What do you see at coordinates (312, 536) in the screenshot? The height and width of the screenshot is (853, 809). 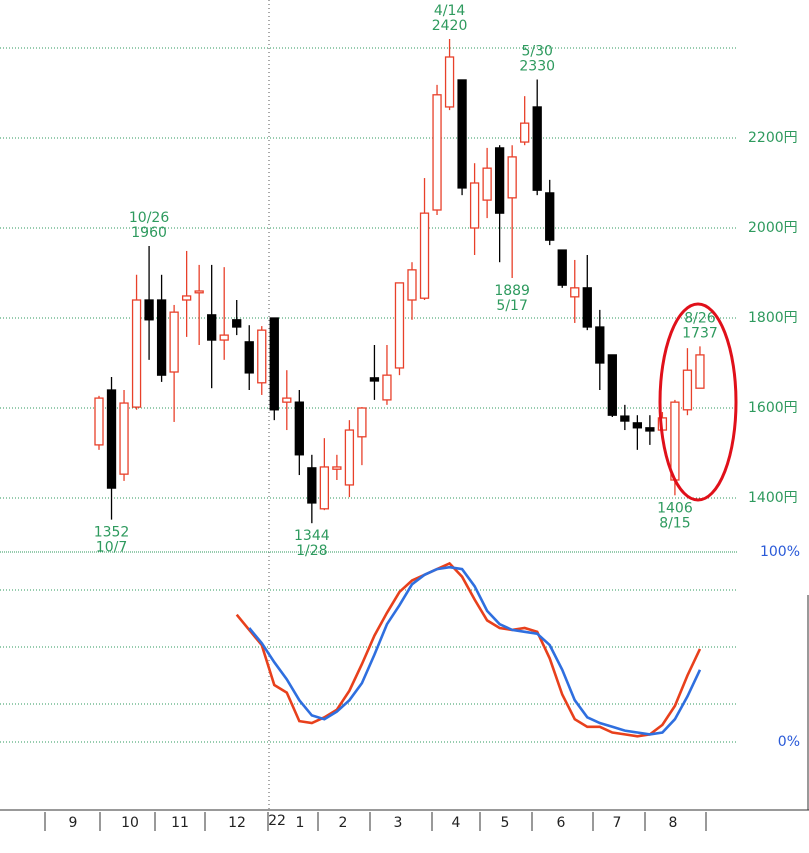 I see `annotation-price: 1344` at bounding box center [312, 536].